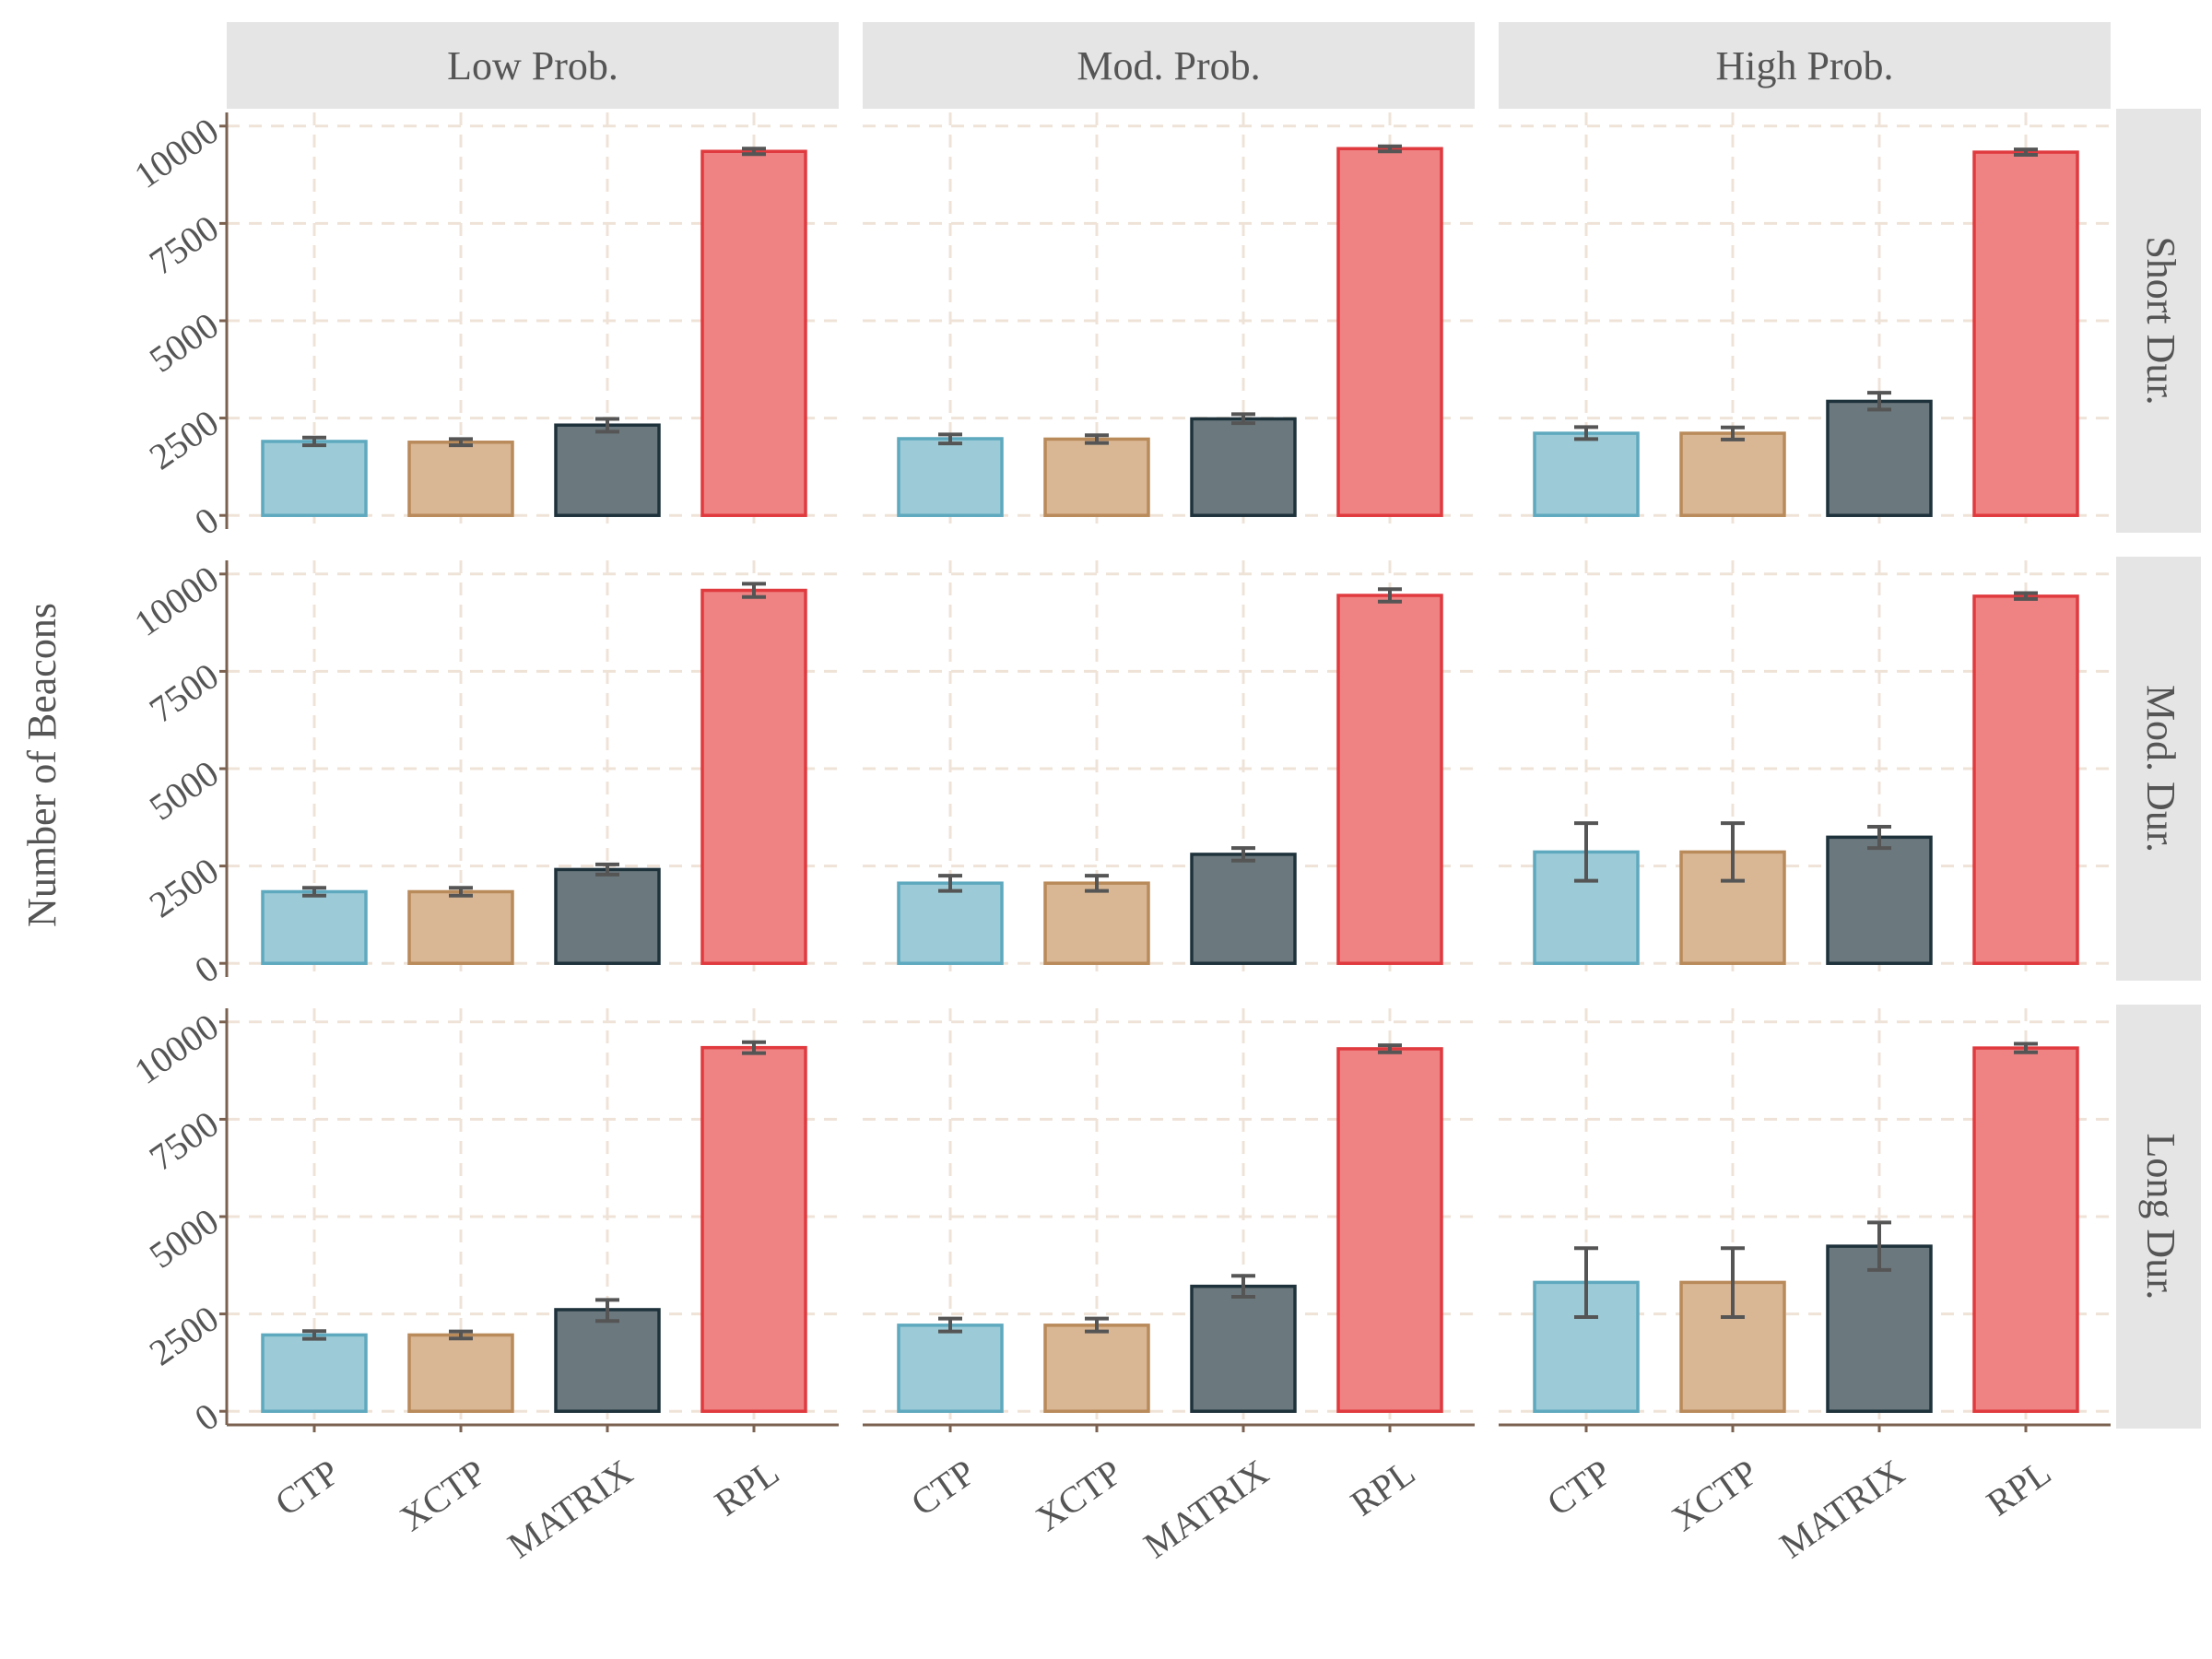 The height and width of the screenshot is (1659, 2212). I want to click on col-strip-label: Low Prob., so click(532, 65).